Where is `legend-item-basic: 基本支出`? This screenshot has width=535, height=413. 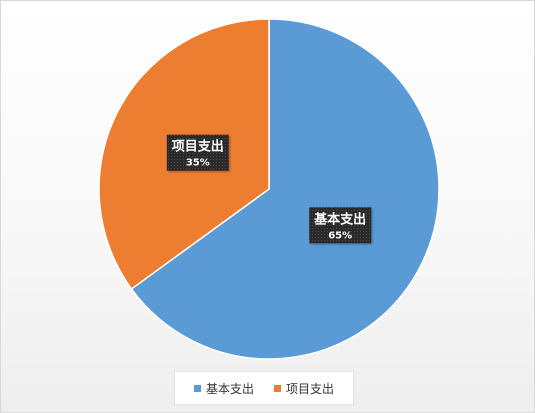 legend-item-basic: 基本支出 is located at coordinates (223, 388).